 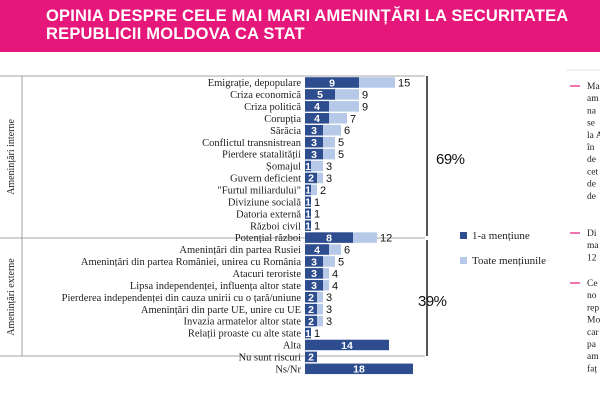 What do you see at coordinates (592, 234) in the screenshot?
I see `side-note-text: Di` at bounding box center [592, 234].